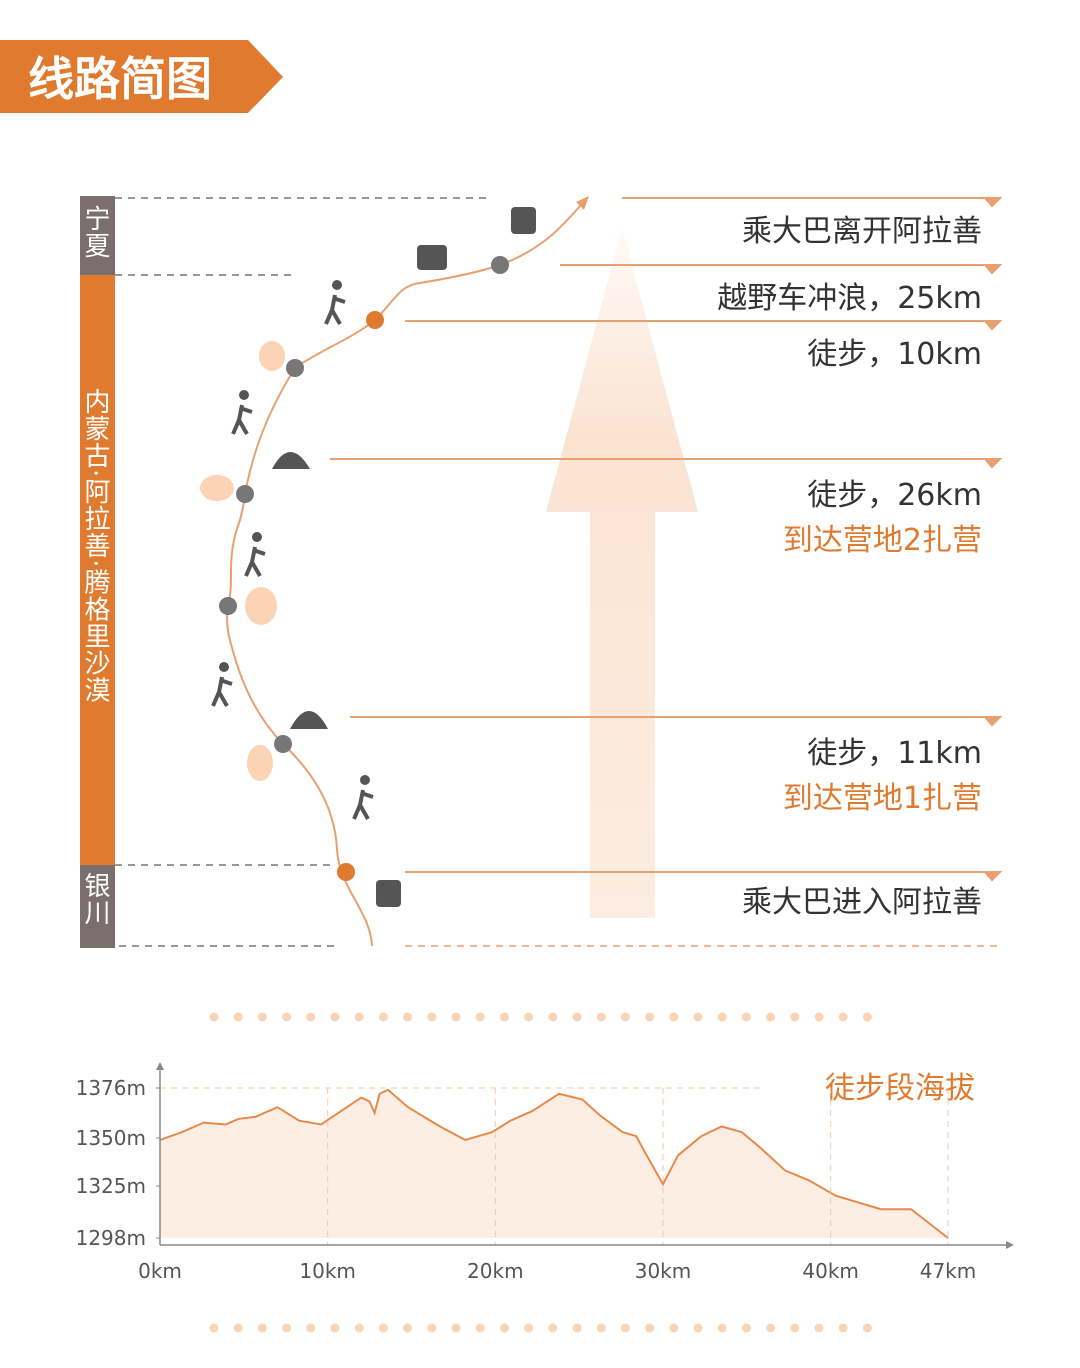 The height and width of the screenshot is (1368, 1080). What do you see at coordinates (95, 899) in the screenshot?
I see `region-label: 银川` at bounding box center [95, 899].